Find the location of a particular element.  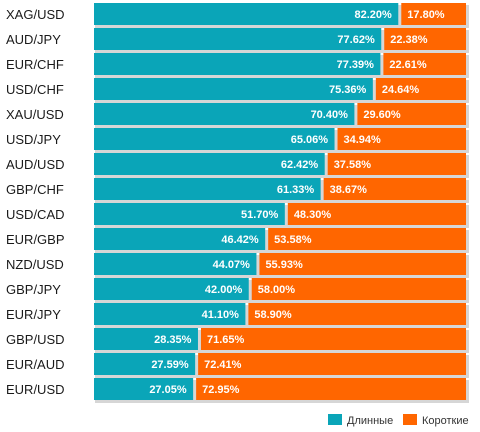

category-label: USD/CAD is located at coordinates (35, 214).